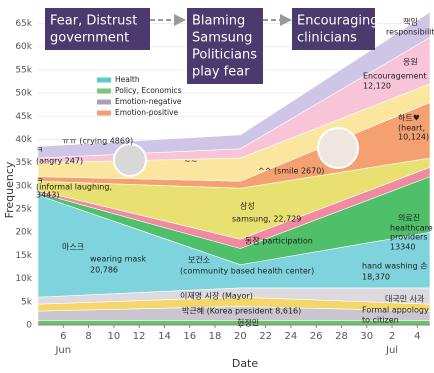  I want to click on annotation: 보건소, so click(199, 260).